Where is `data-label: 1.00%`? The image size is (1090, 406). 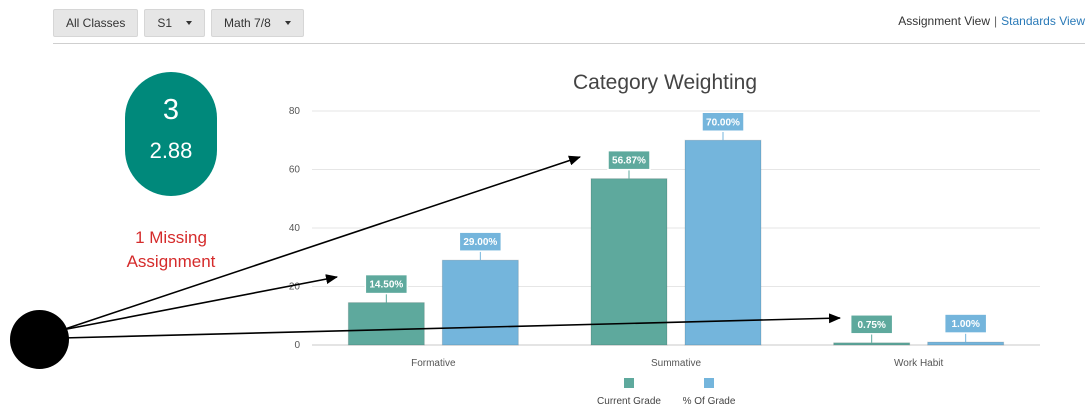 data-label: 1.00% is located at coordinates (965, 324).